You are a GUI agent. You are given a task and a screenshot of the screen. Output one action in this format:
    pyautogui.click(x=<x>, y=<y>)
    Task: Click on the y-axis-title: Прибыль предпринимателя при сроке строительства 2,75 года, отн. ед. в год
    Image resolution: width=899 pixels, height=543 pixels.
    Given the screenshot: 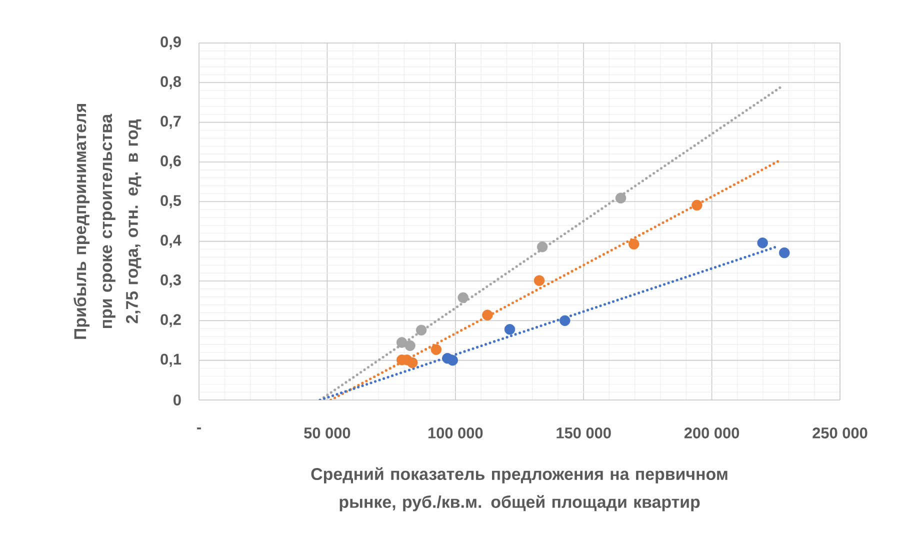 What is the action you would take?
    pyautogui.click(x=108, y=221)
    